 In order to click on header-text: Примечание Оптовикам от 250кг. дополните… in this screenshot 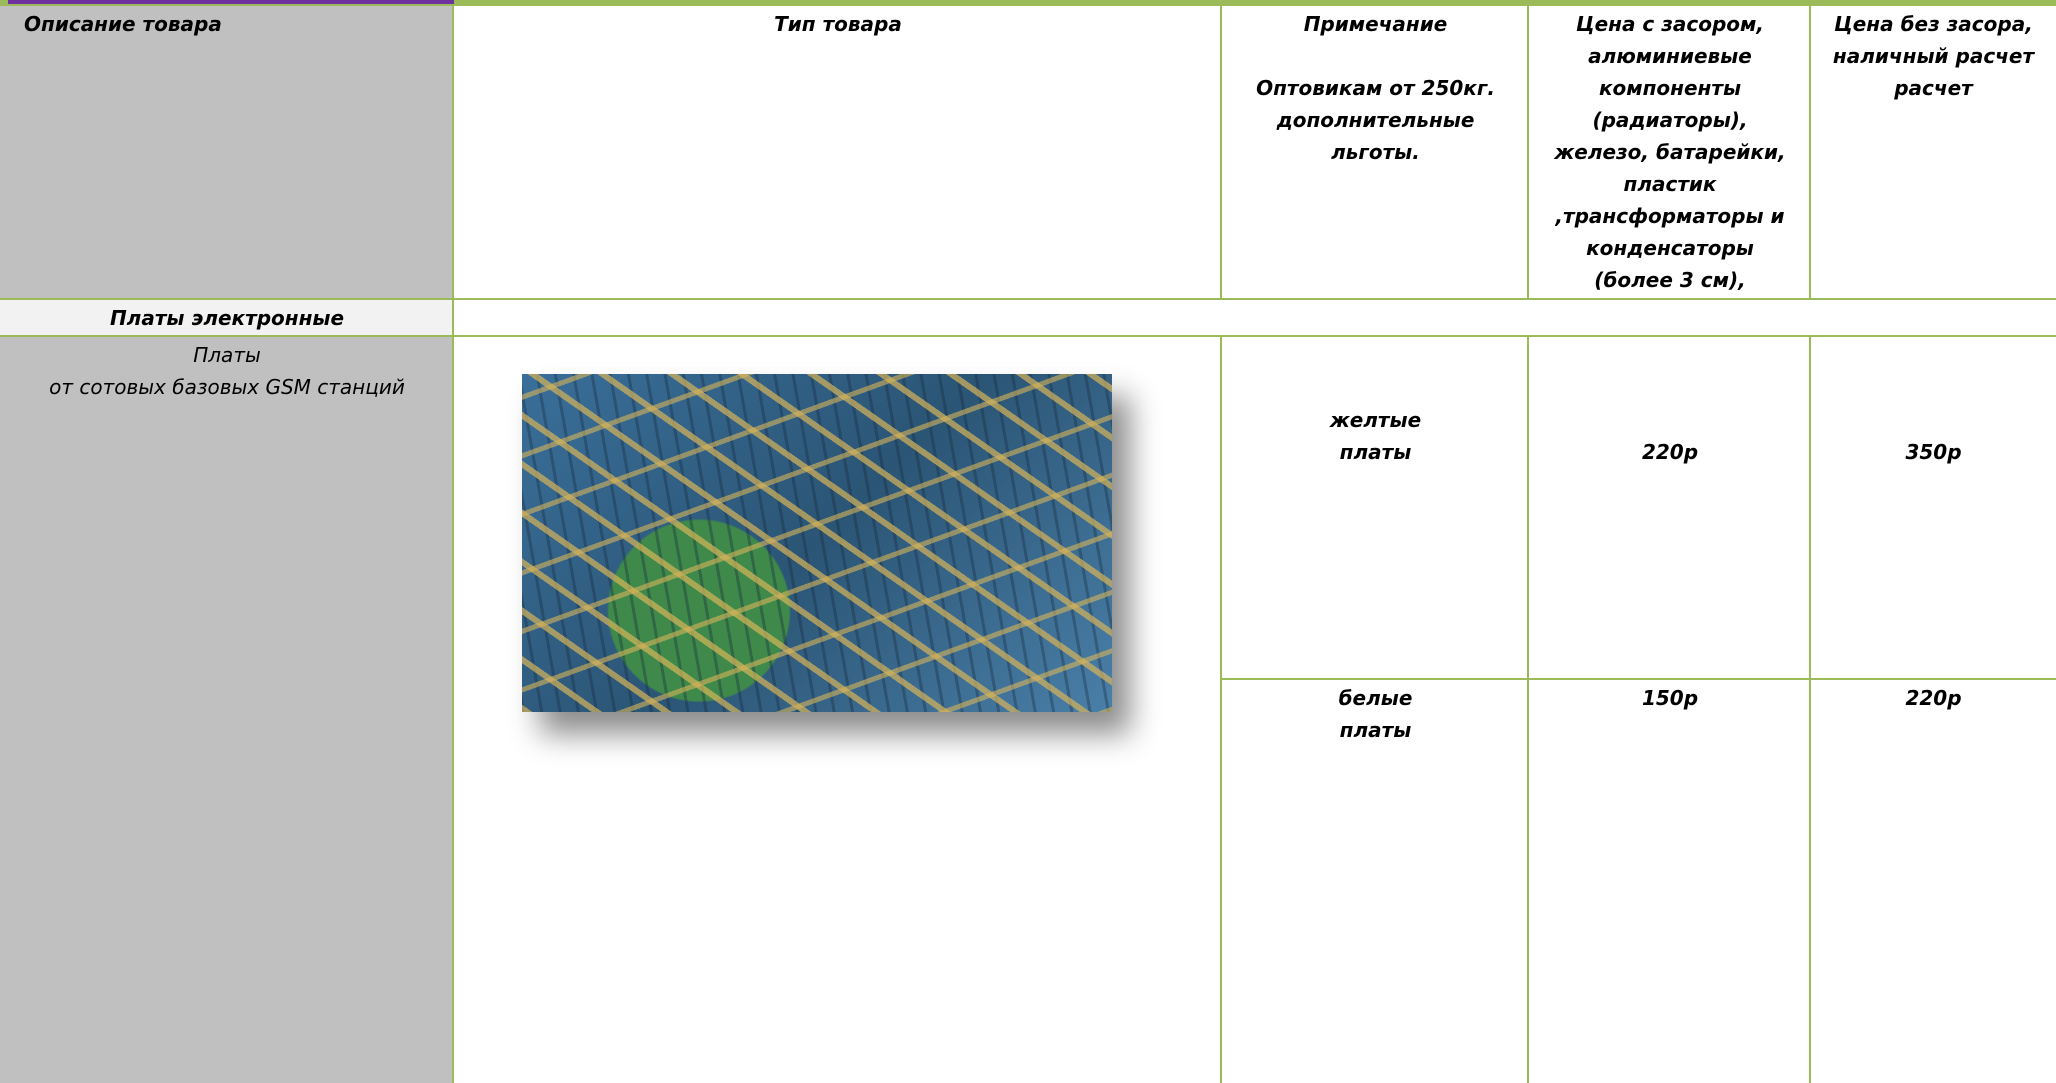, I will do `click(1375, 88)`.